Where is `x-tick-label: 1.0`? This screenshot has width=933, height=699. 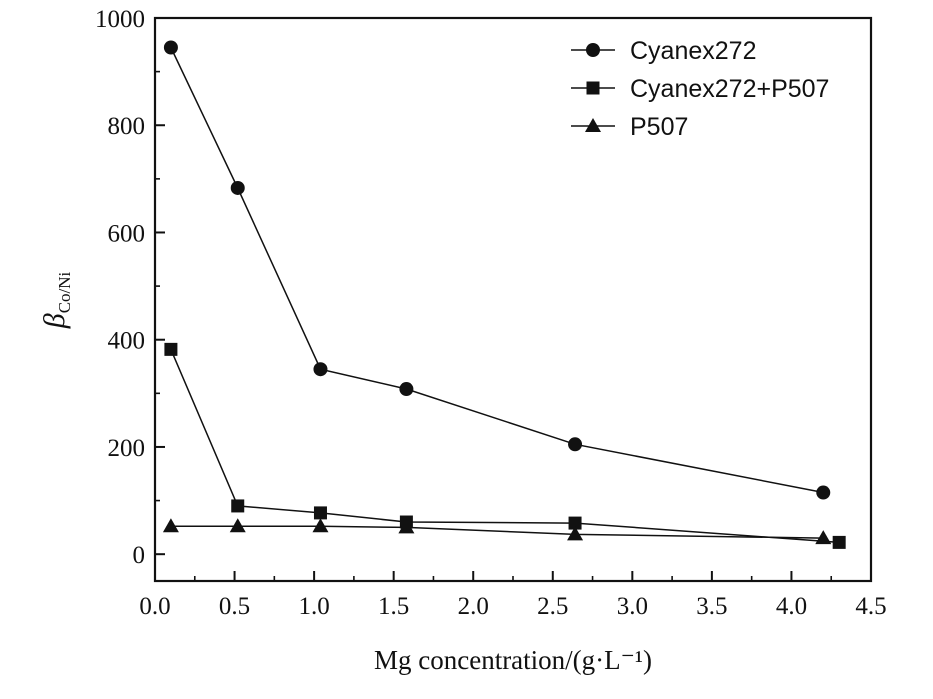 x-tick-label: 1.0 is located at coordinates (313, 606).